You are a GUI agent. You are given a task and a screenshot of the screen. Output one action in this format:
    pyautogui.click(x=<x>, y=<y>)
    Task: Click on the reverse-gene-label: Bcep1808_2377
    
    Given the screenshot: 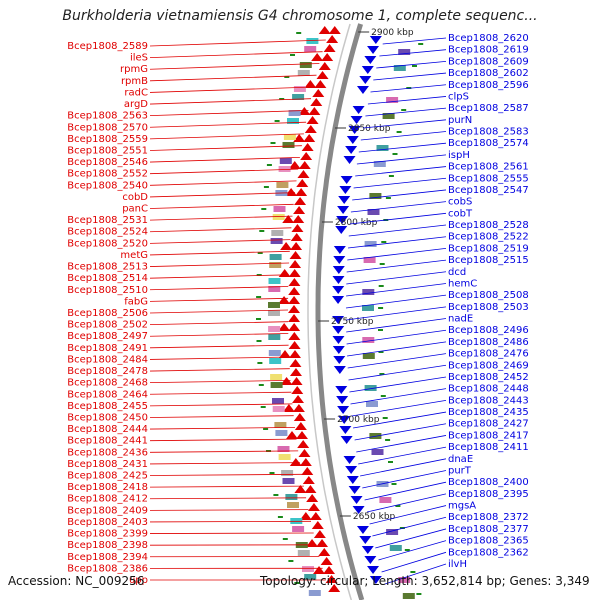 What is the action you would take?
    pyautogui.click(x=488, y=529)
    